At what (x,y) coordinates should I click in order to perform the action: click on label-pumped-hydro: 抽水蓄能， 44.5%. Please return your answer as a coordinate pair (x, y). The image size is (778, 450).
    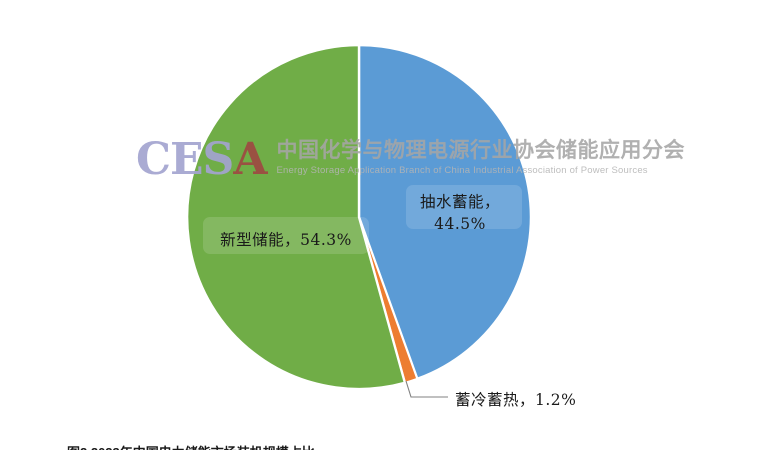
    Looking at the image, I should click on (460, 213).